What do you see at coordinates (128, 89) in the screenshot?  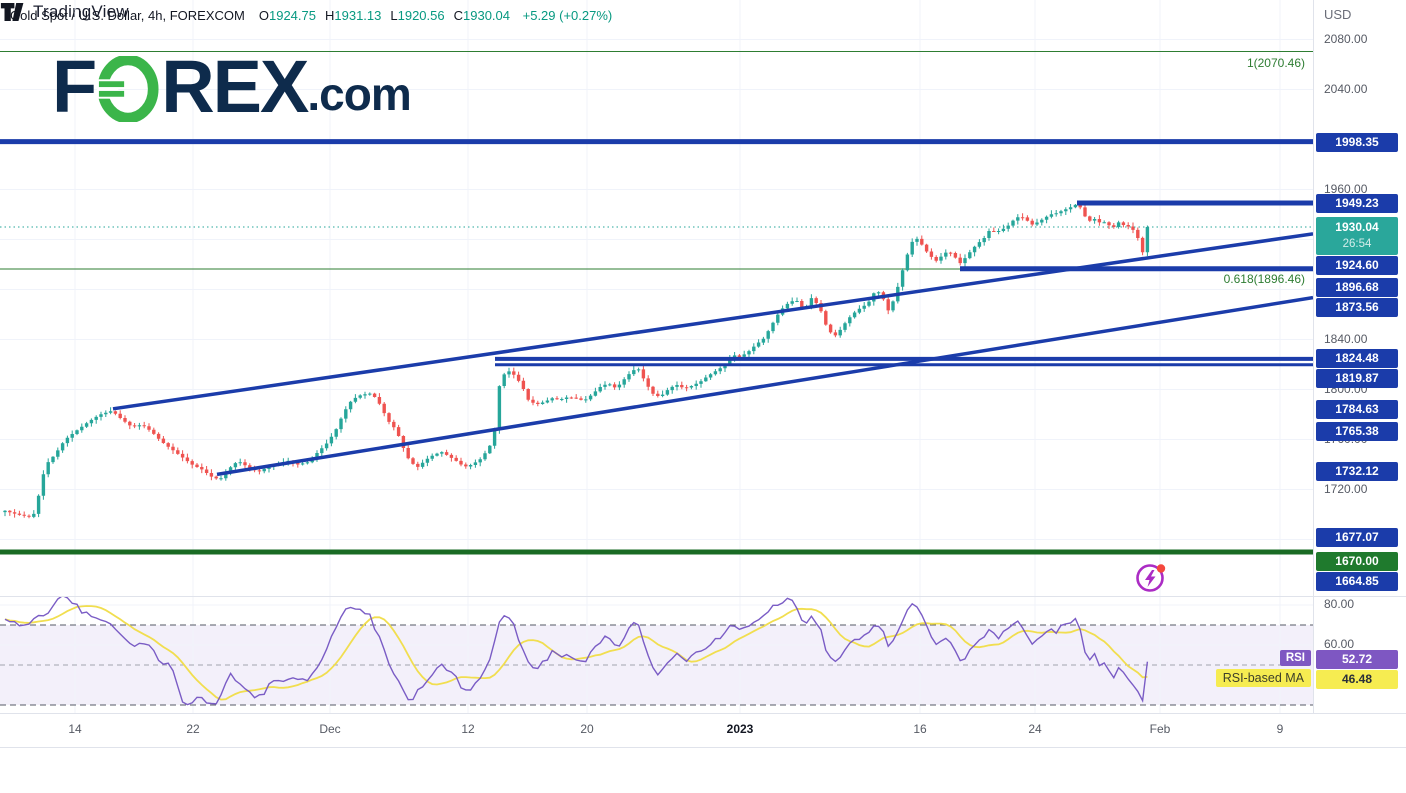 I see `forex-o-logo-icon` at bounding box center [128, 89].